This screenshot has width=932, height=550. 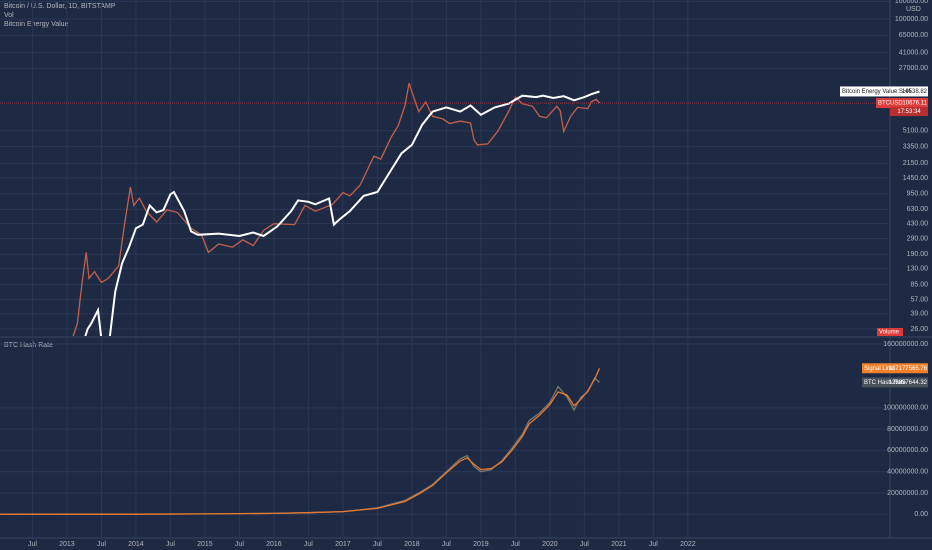 What do you see at coordinates (879, 369) in the screenshot?
I see `badge-label: Signal Line` at bounding box center [879, 369].